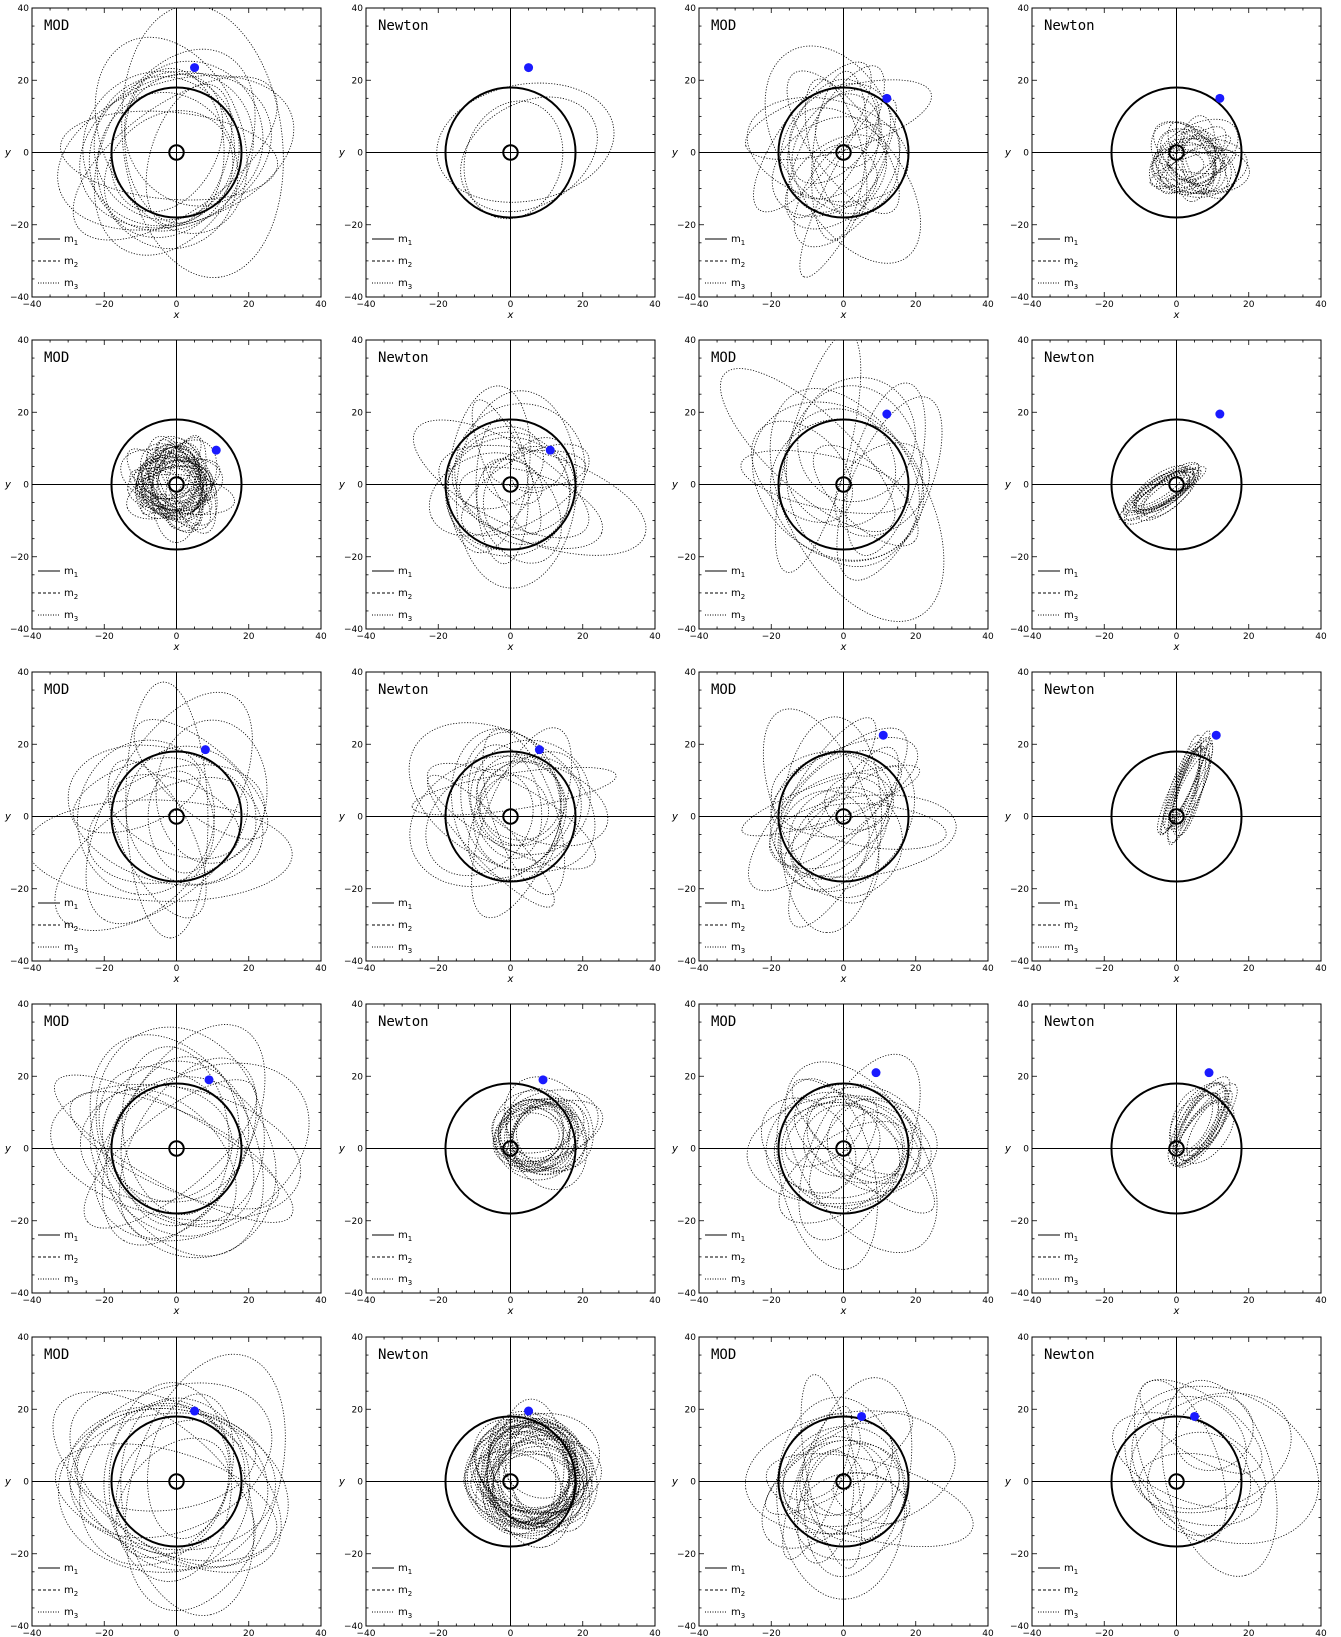 This screenshot has height=1637, width=1341. What do you see at coordinates (1321, 305) in the screenshot?
I see `x-tick-label: 40` at bounding box center [1321, 305].